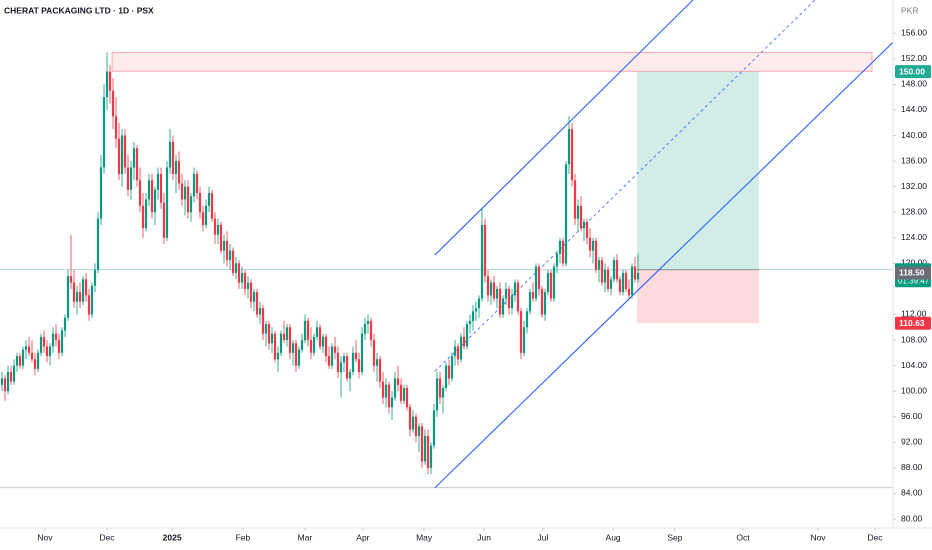  Describe the element at coordinates (912, 416) in the screenshot. I see `y-tick-label: 96.00` at that location.